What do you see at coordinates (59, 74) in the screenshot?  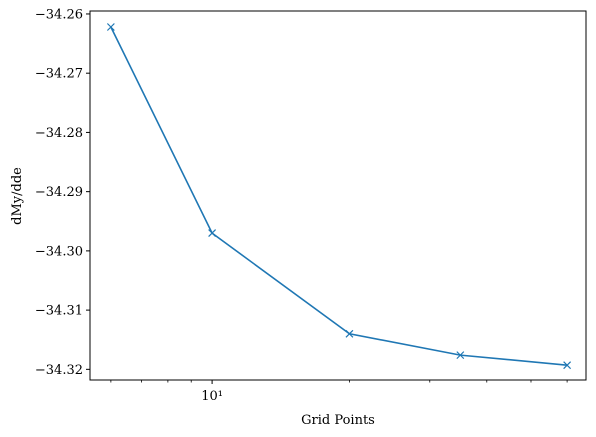 I see `y-tick-label: −34.27` at bounding box center [59, 74].